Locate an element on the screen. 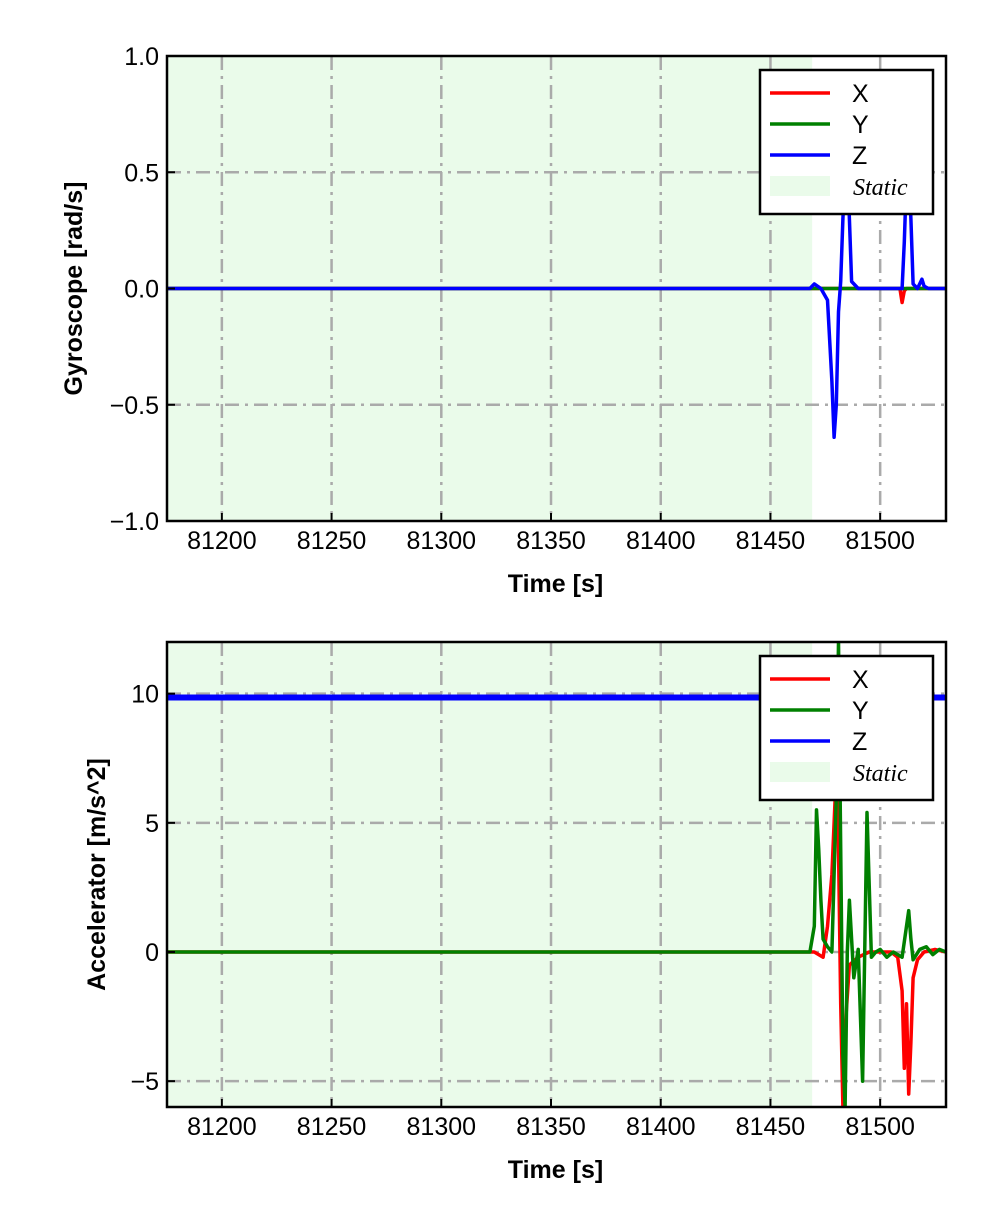 The height and width of the screenshot is (1228, 992). y-tick-label: 1.0 is located at coordinates (141, 57).